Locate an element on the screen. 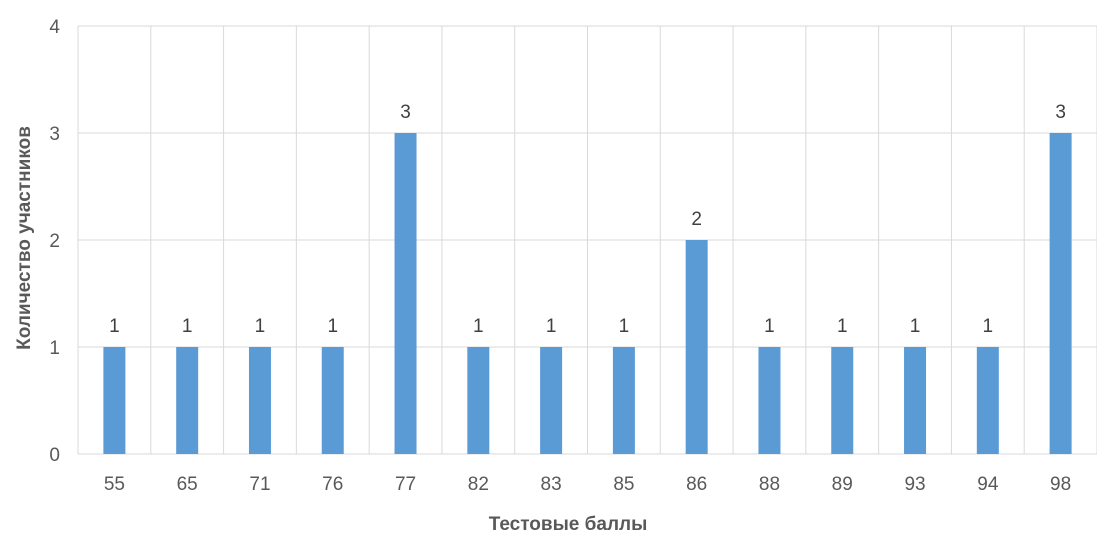 This screenshot has height=538, width=1097. y-tick-label: 4 is located at coordinates (54, 27).